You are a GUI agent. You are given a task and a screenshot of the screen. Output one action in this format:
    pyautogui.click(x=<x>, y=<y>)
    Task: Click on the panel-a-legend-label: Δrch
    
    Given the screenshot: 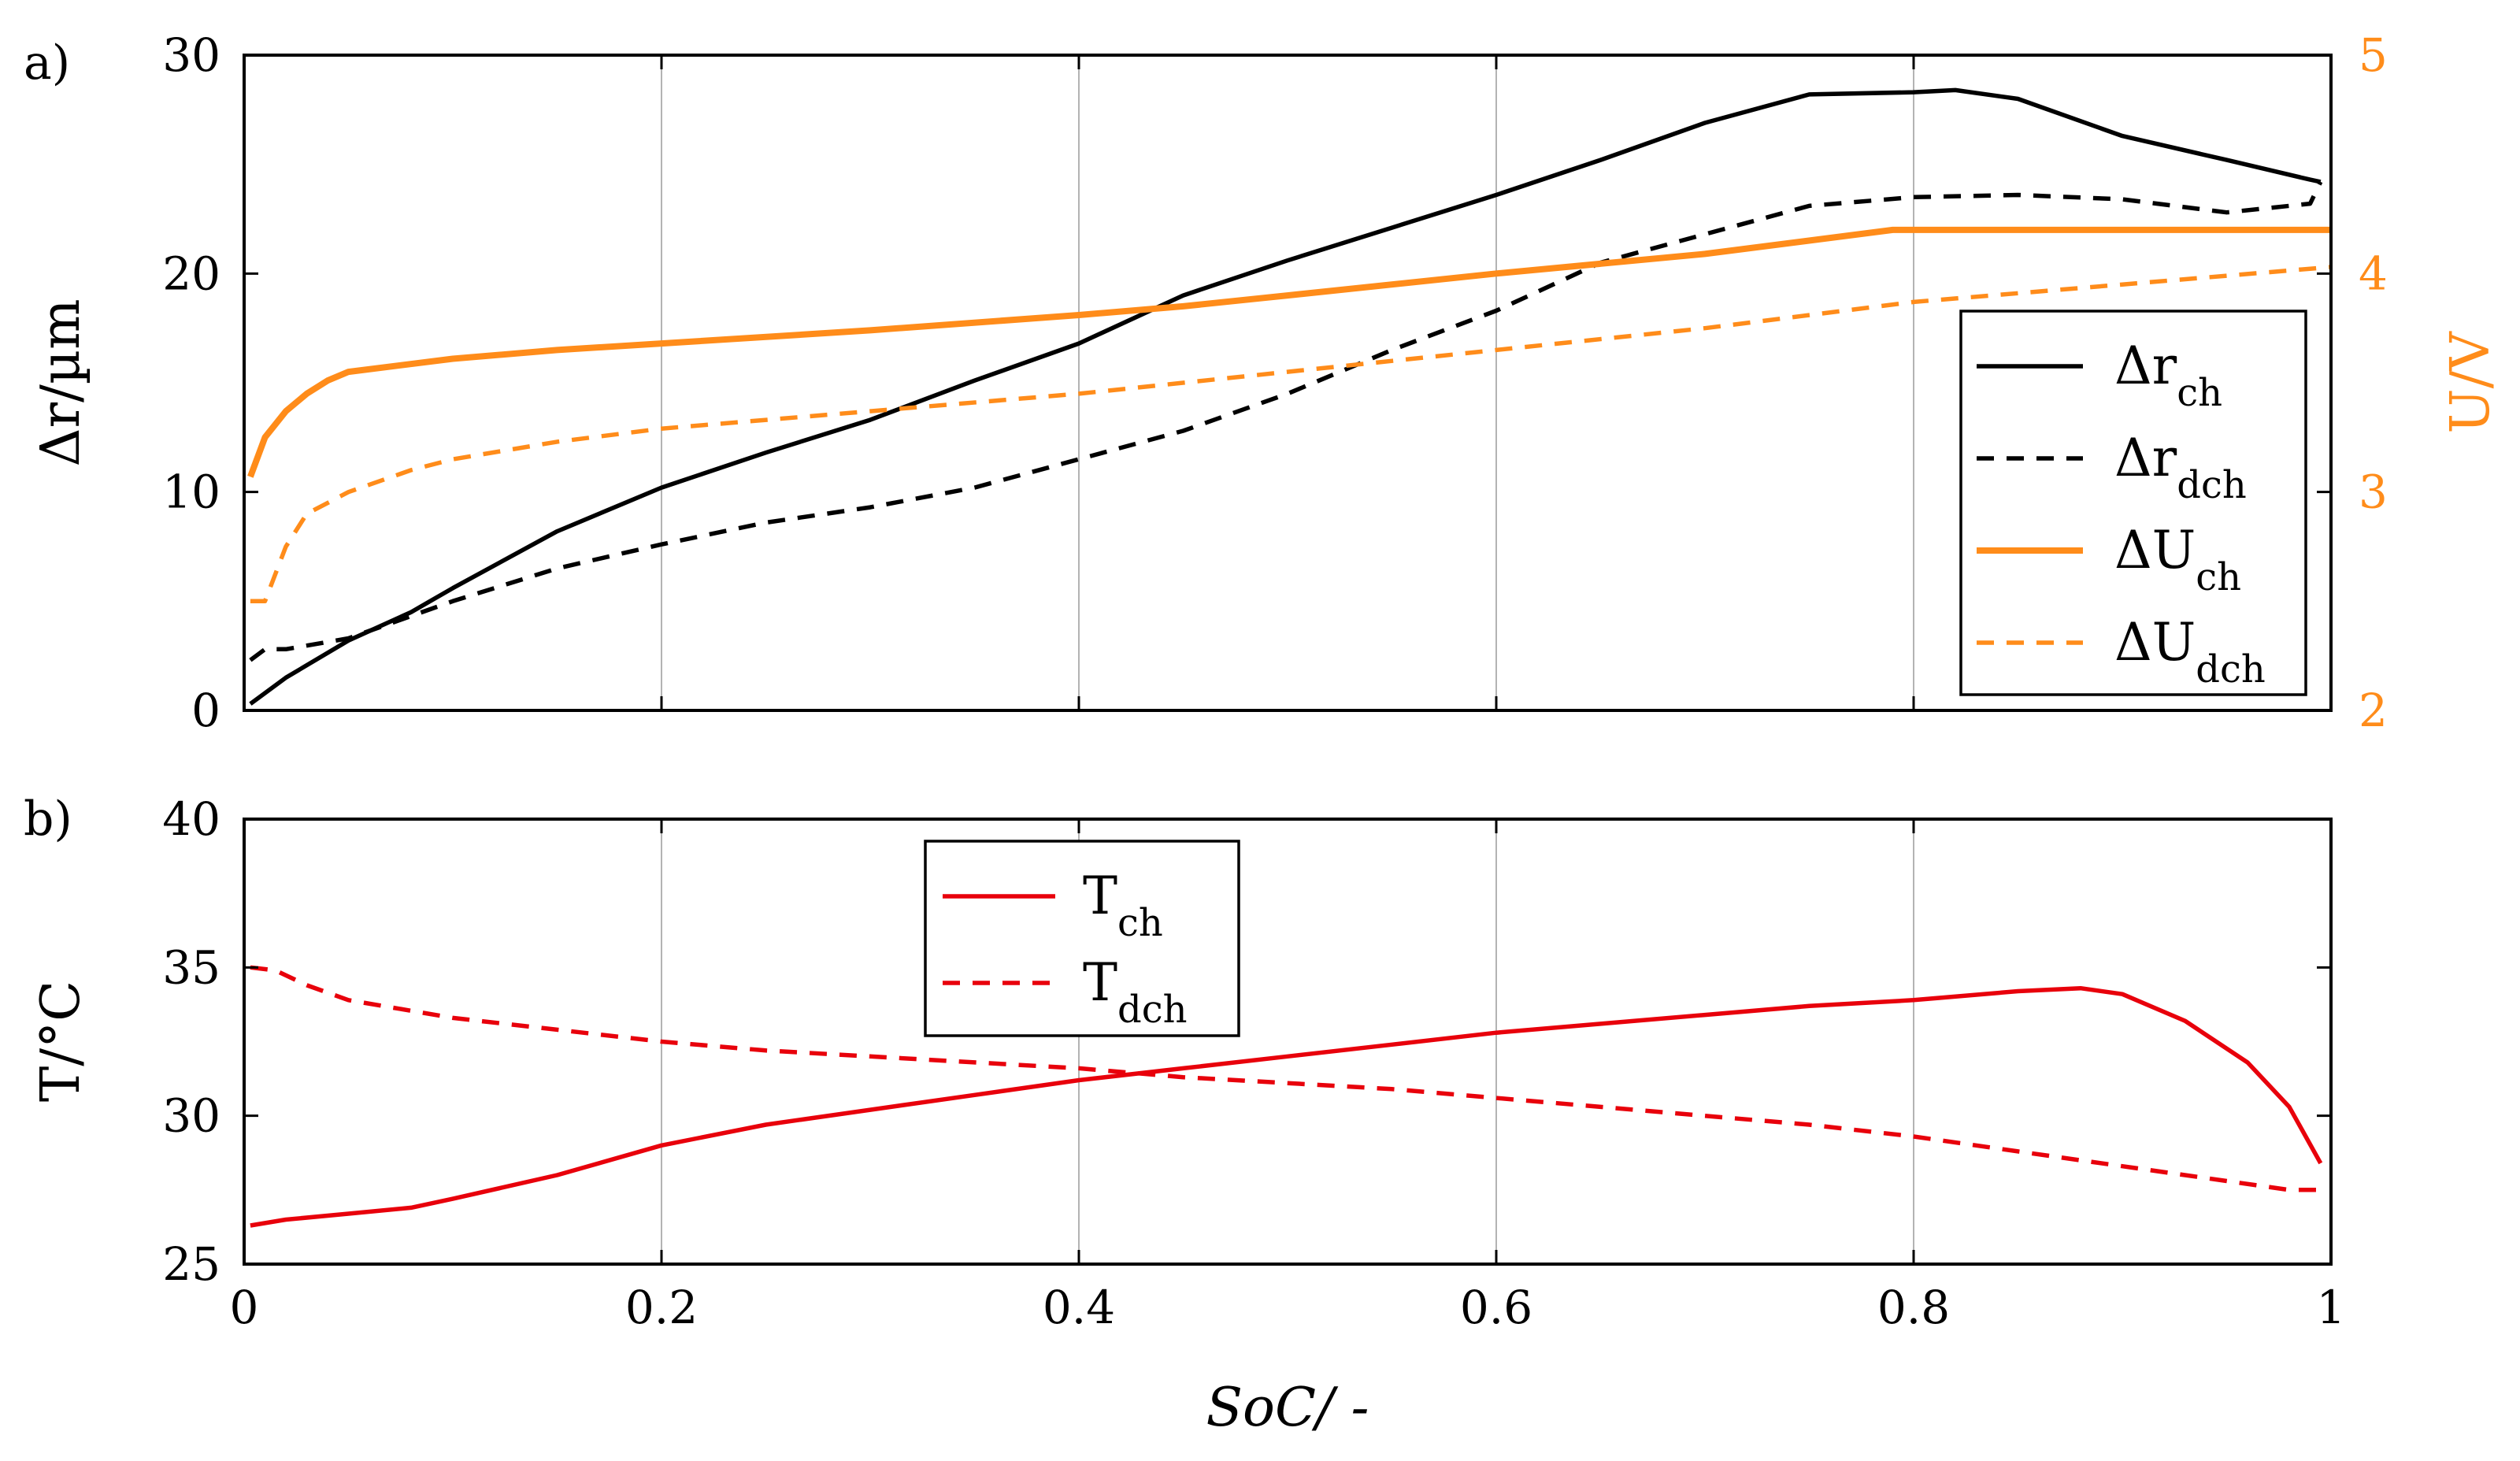 What is the action you would take?
    pyautogui.click(x=2168, y=375)
    